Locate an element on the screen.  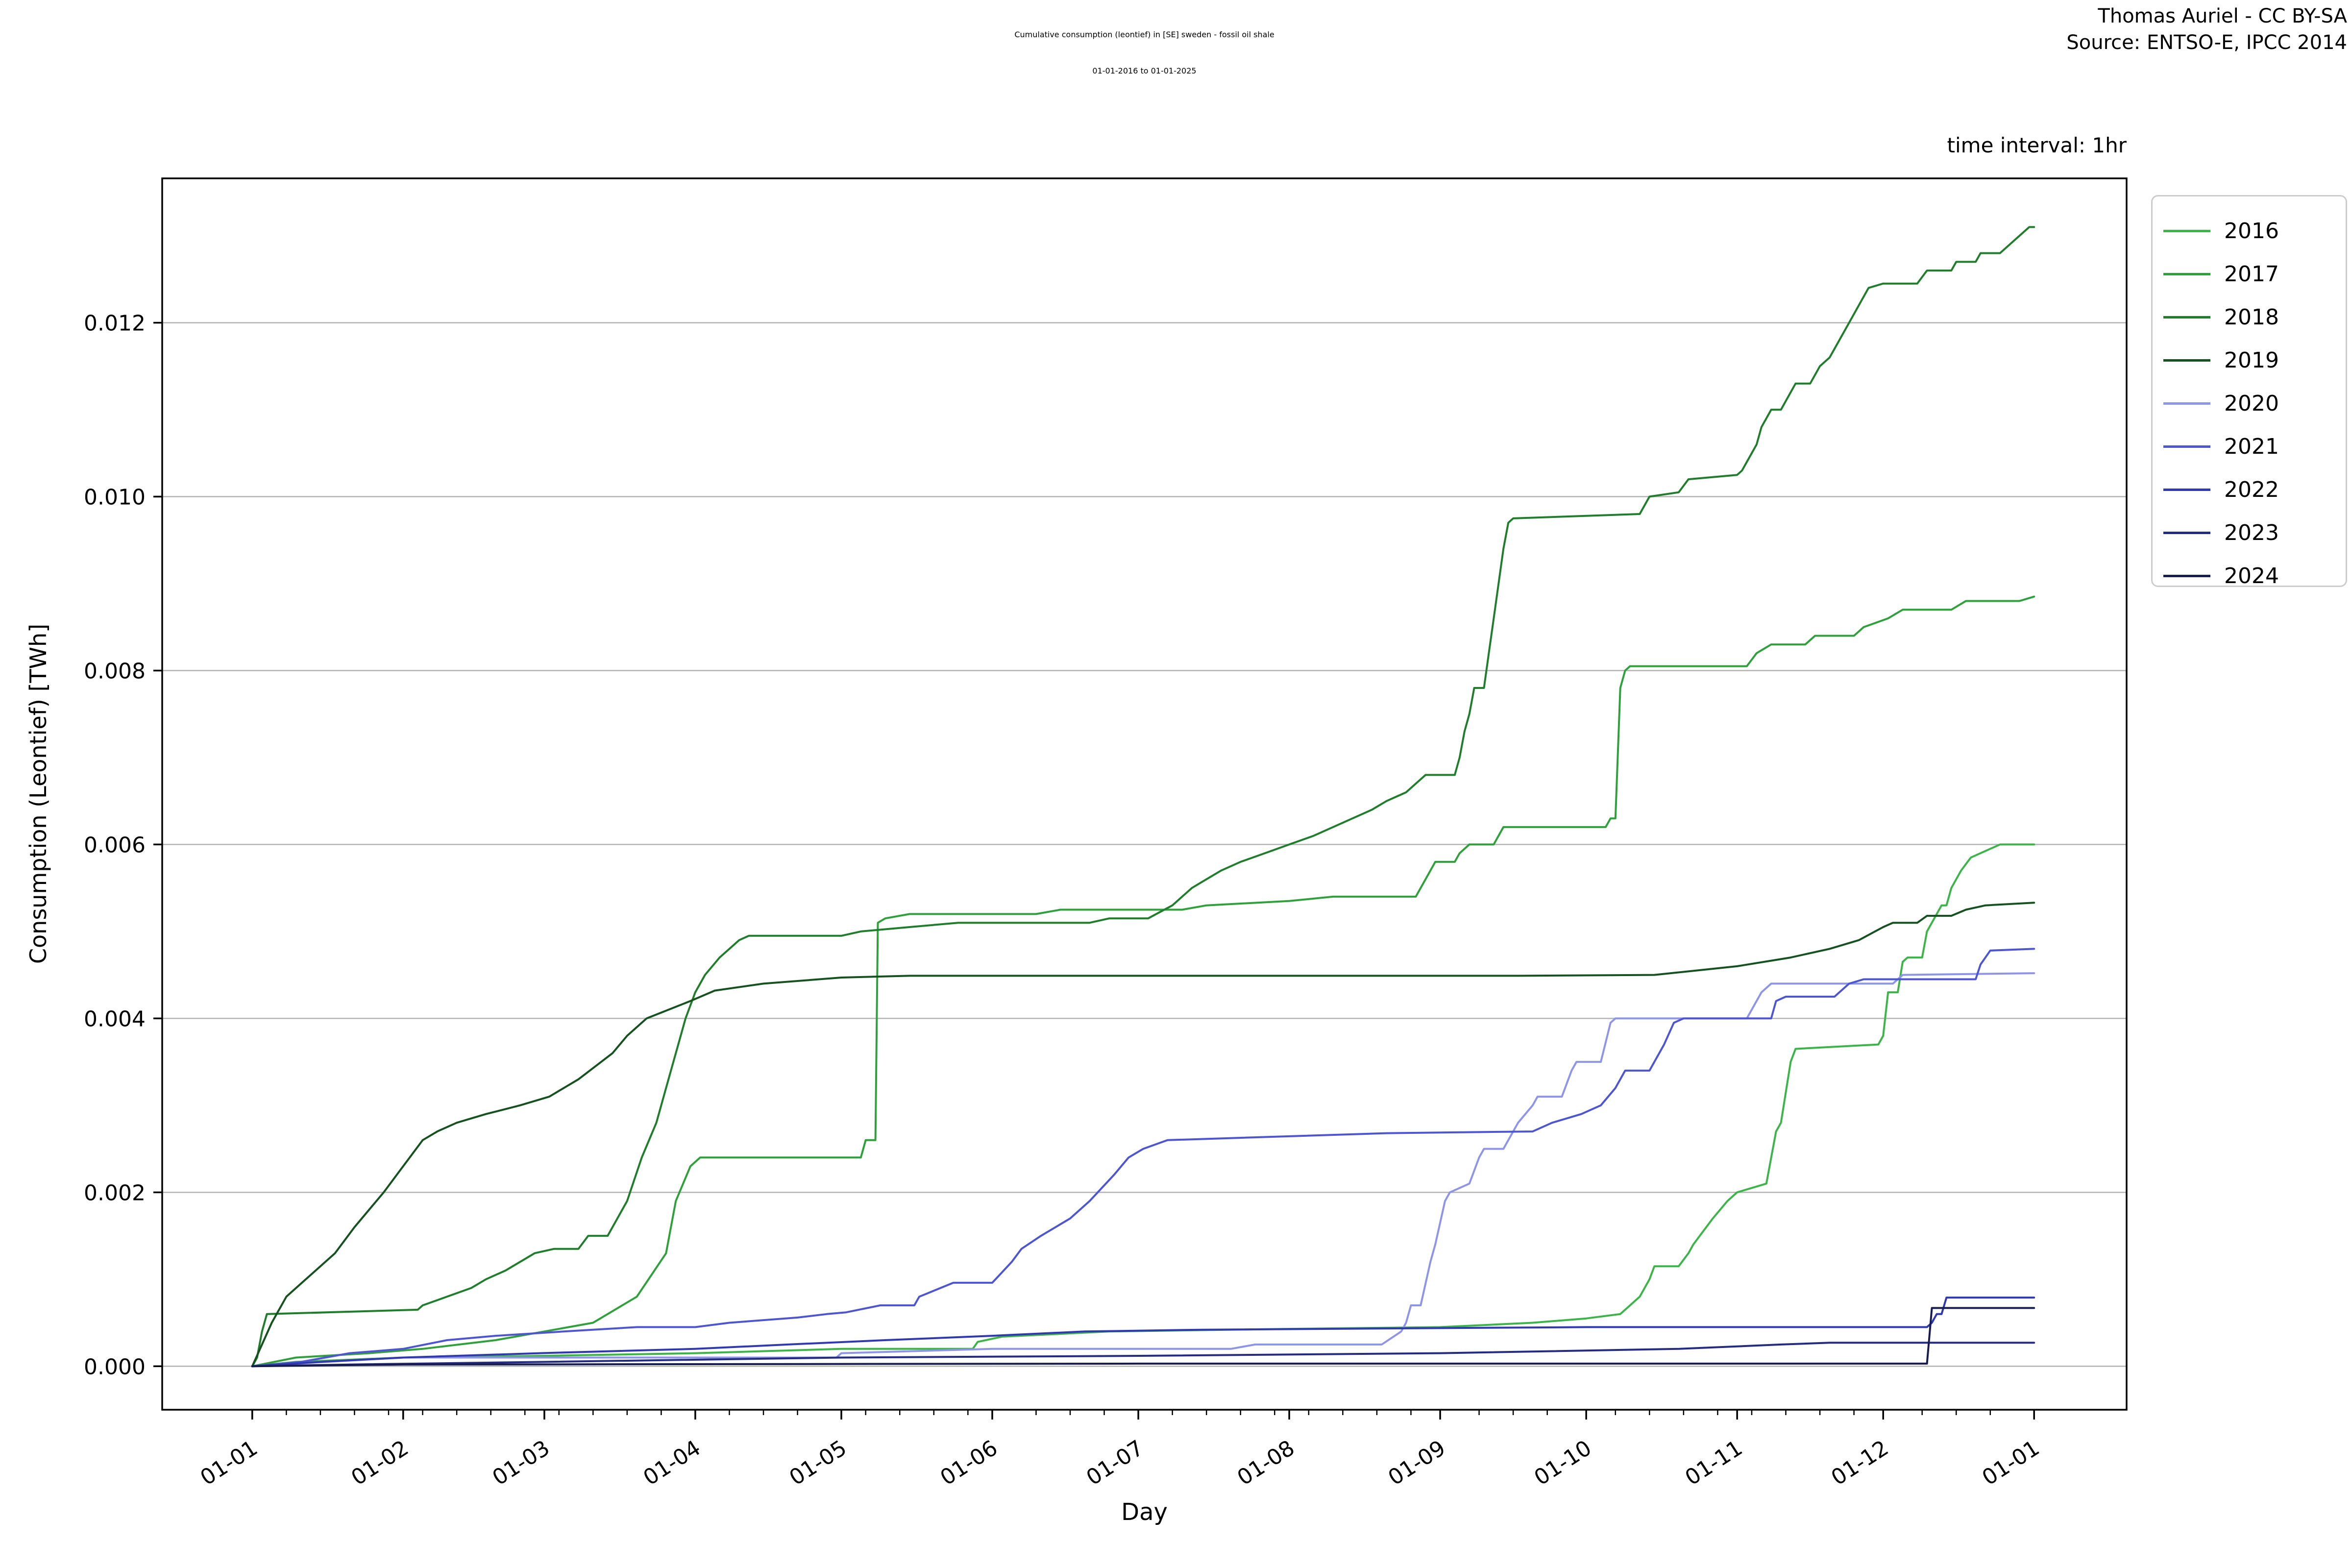
legend-item-2022: 2022 is located at coordinates (2254, 489).